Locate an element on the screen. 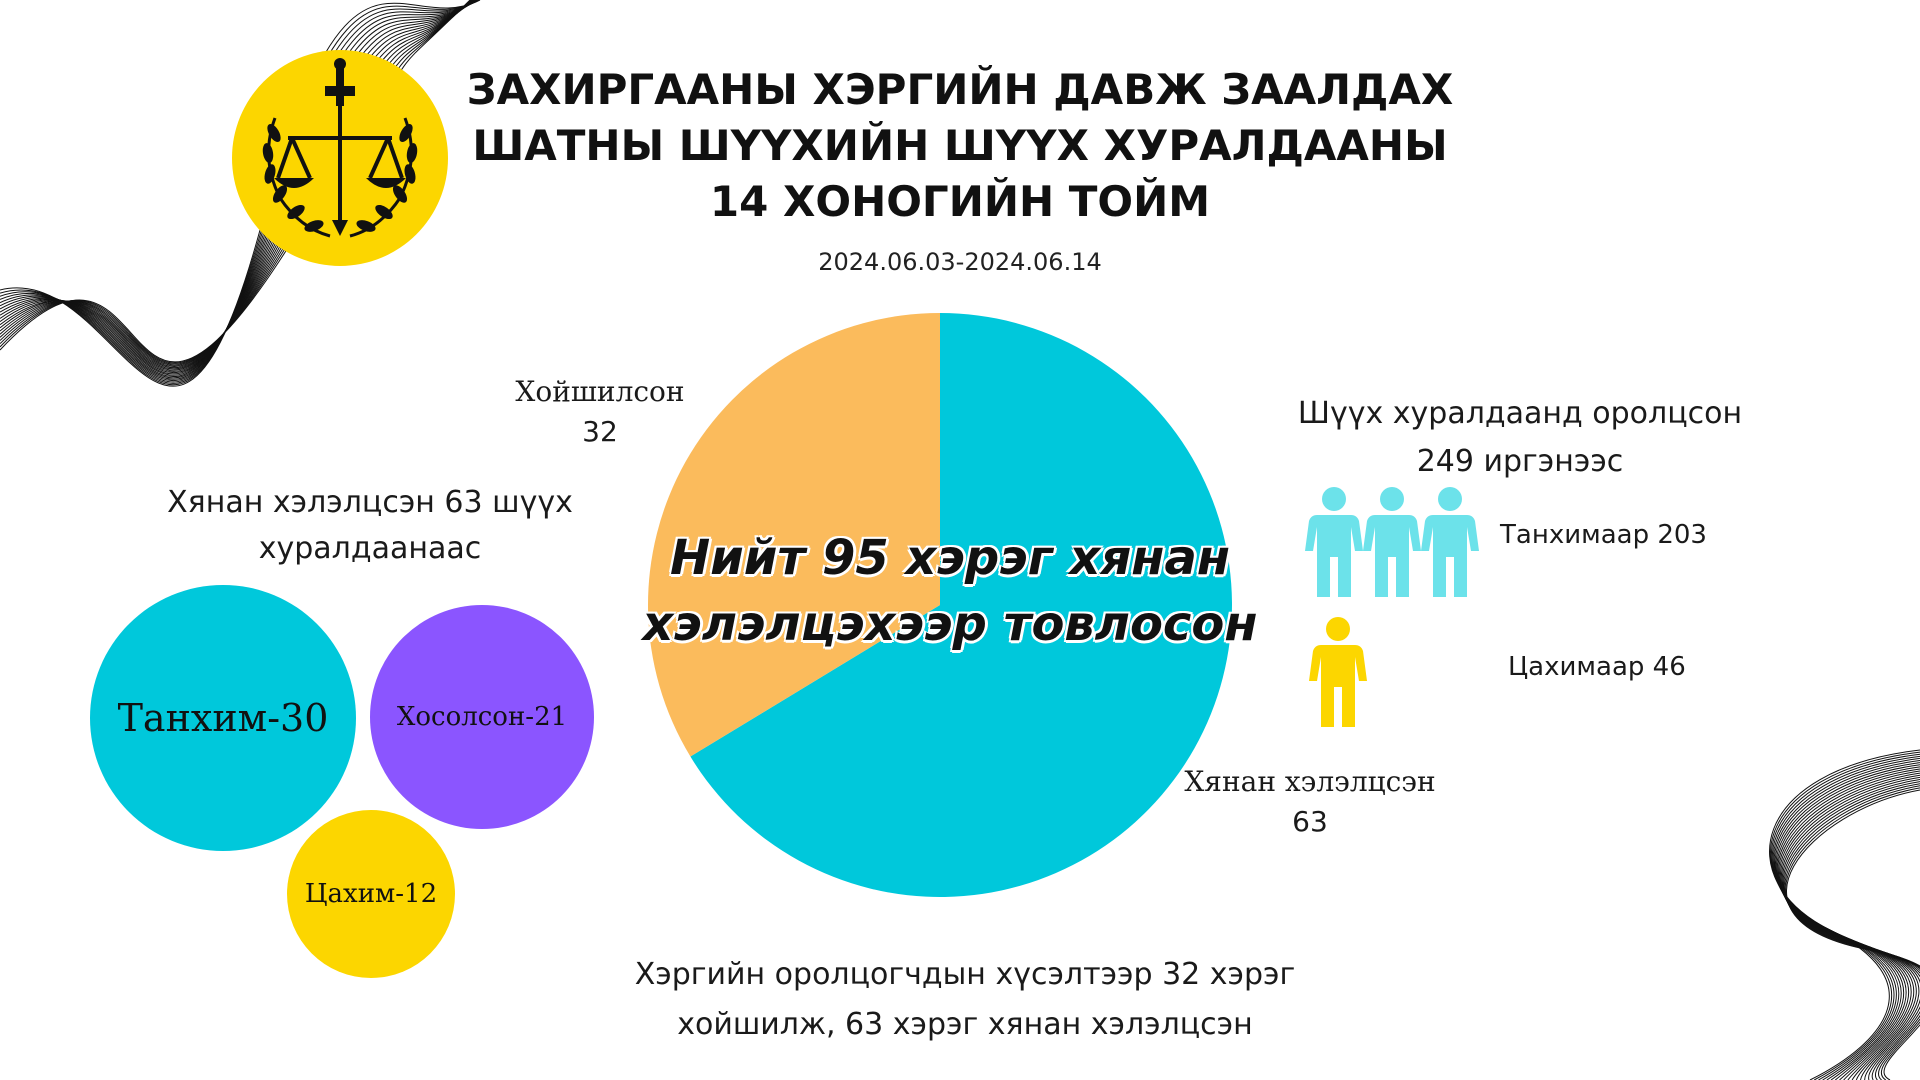 The image size is (1920, 1080). reviewed-slice-label: Хянан хэлэлцсэн 63 is located at coordinates (1310, 802).